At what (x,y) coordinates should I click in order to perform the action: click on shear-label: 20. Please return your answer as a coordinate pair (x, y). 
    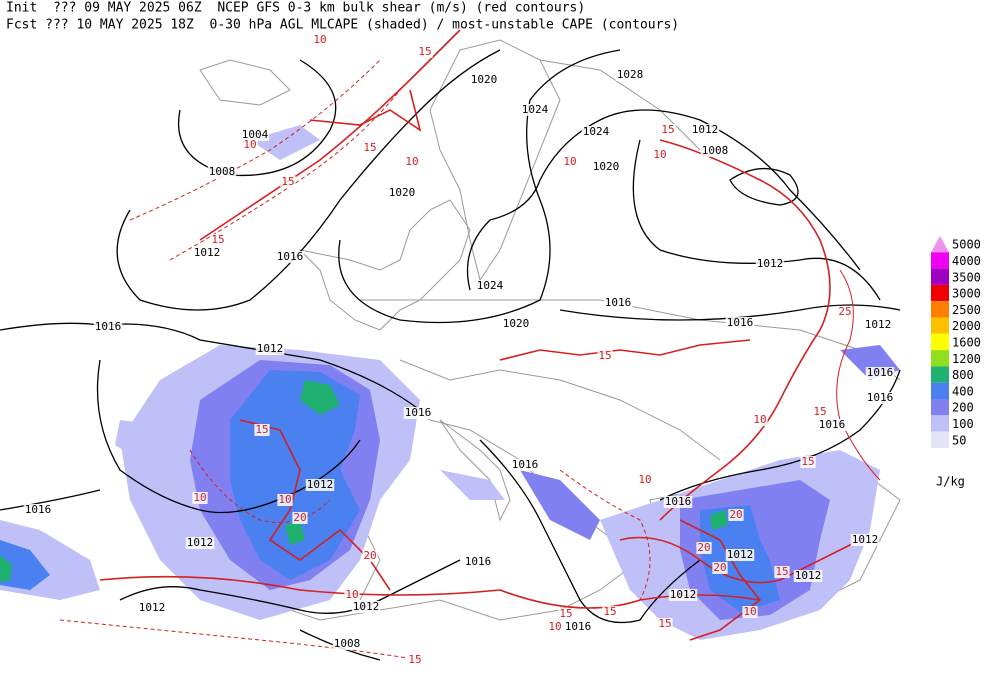
    Looking at the image, I should click on (703, 547).